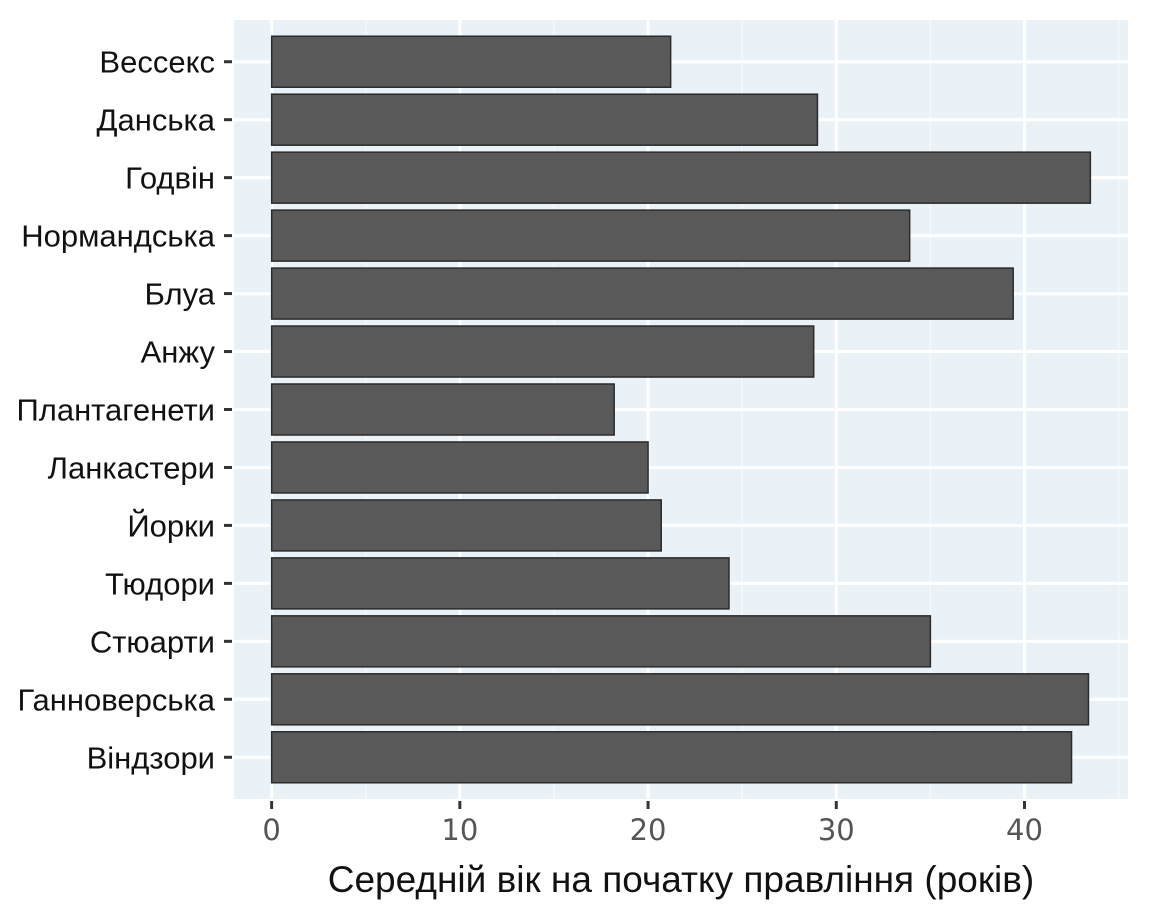  Describe the element at coordinates (459, 830) in the screenshot. I see `x-tick-label: 10` at that location.